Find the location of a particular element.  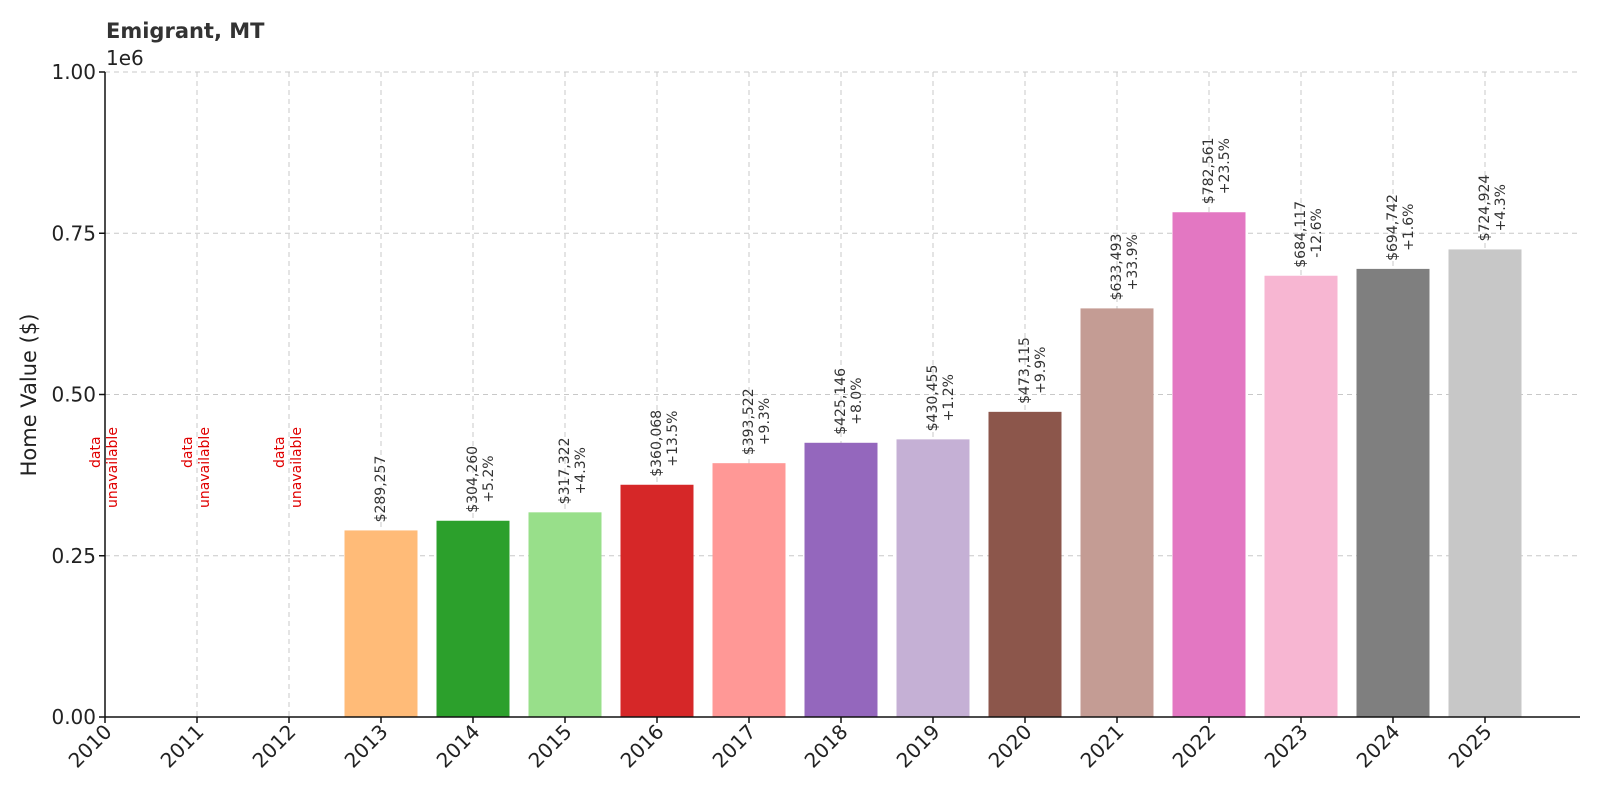

x-tick-label: 2019 is located at coordinates (918, 746).